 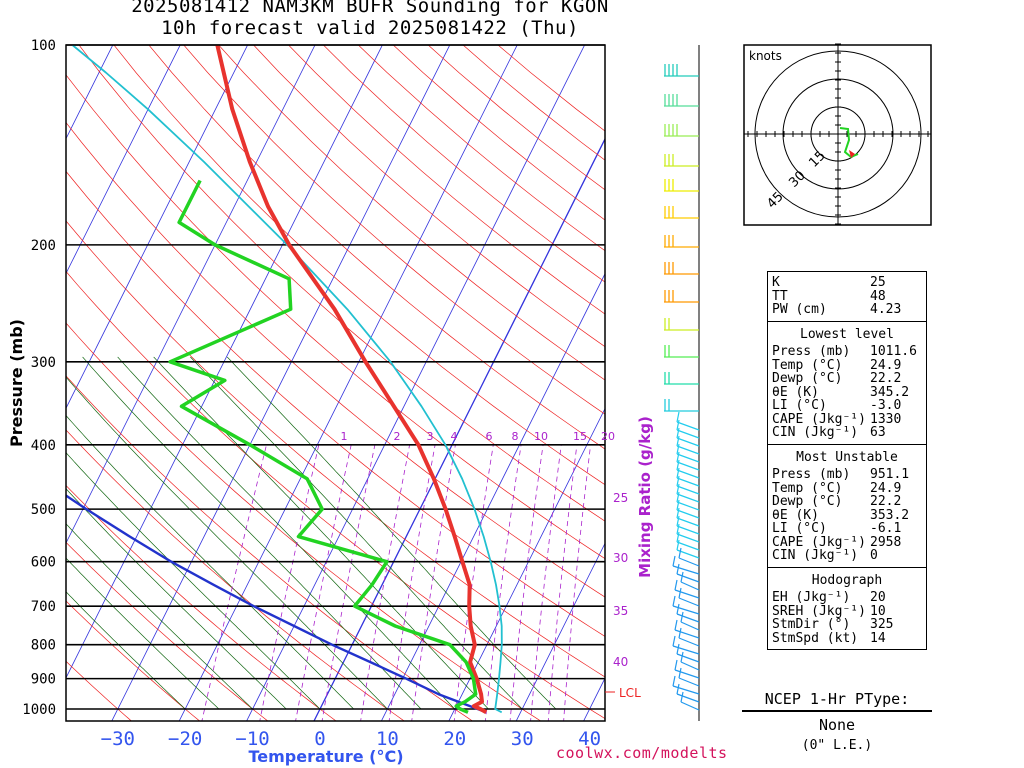 What do you see at coordinates (886, 405) in the screenshot?
I see `lowest-level-value: -3.0` at bounding box center [886, 405].